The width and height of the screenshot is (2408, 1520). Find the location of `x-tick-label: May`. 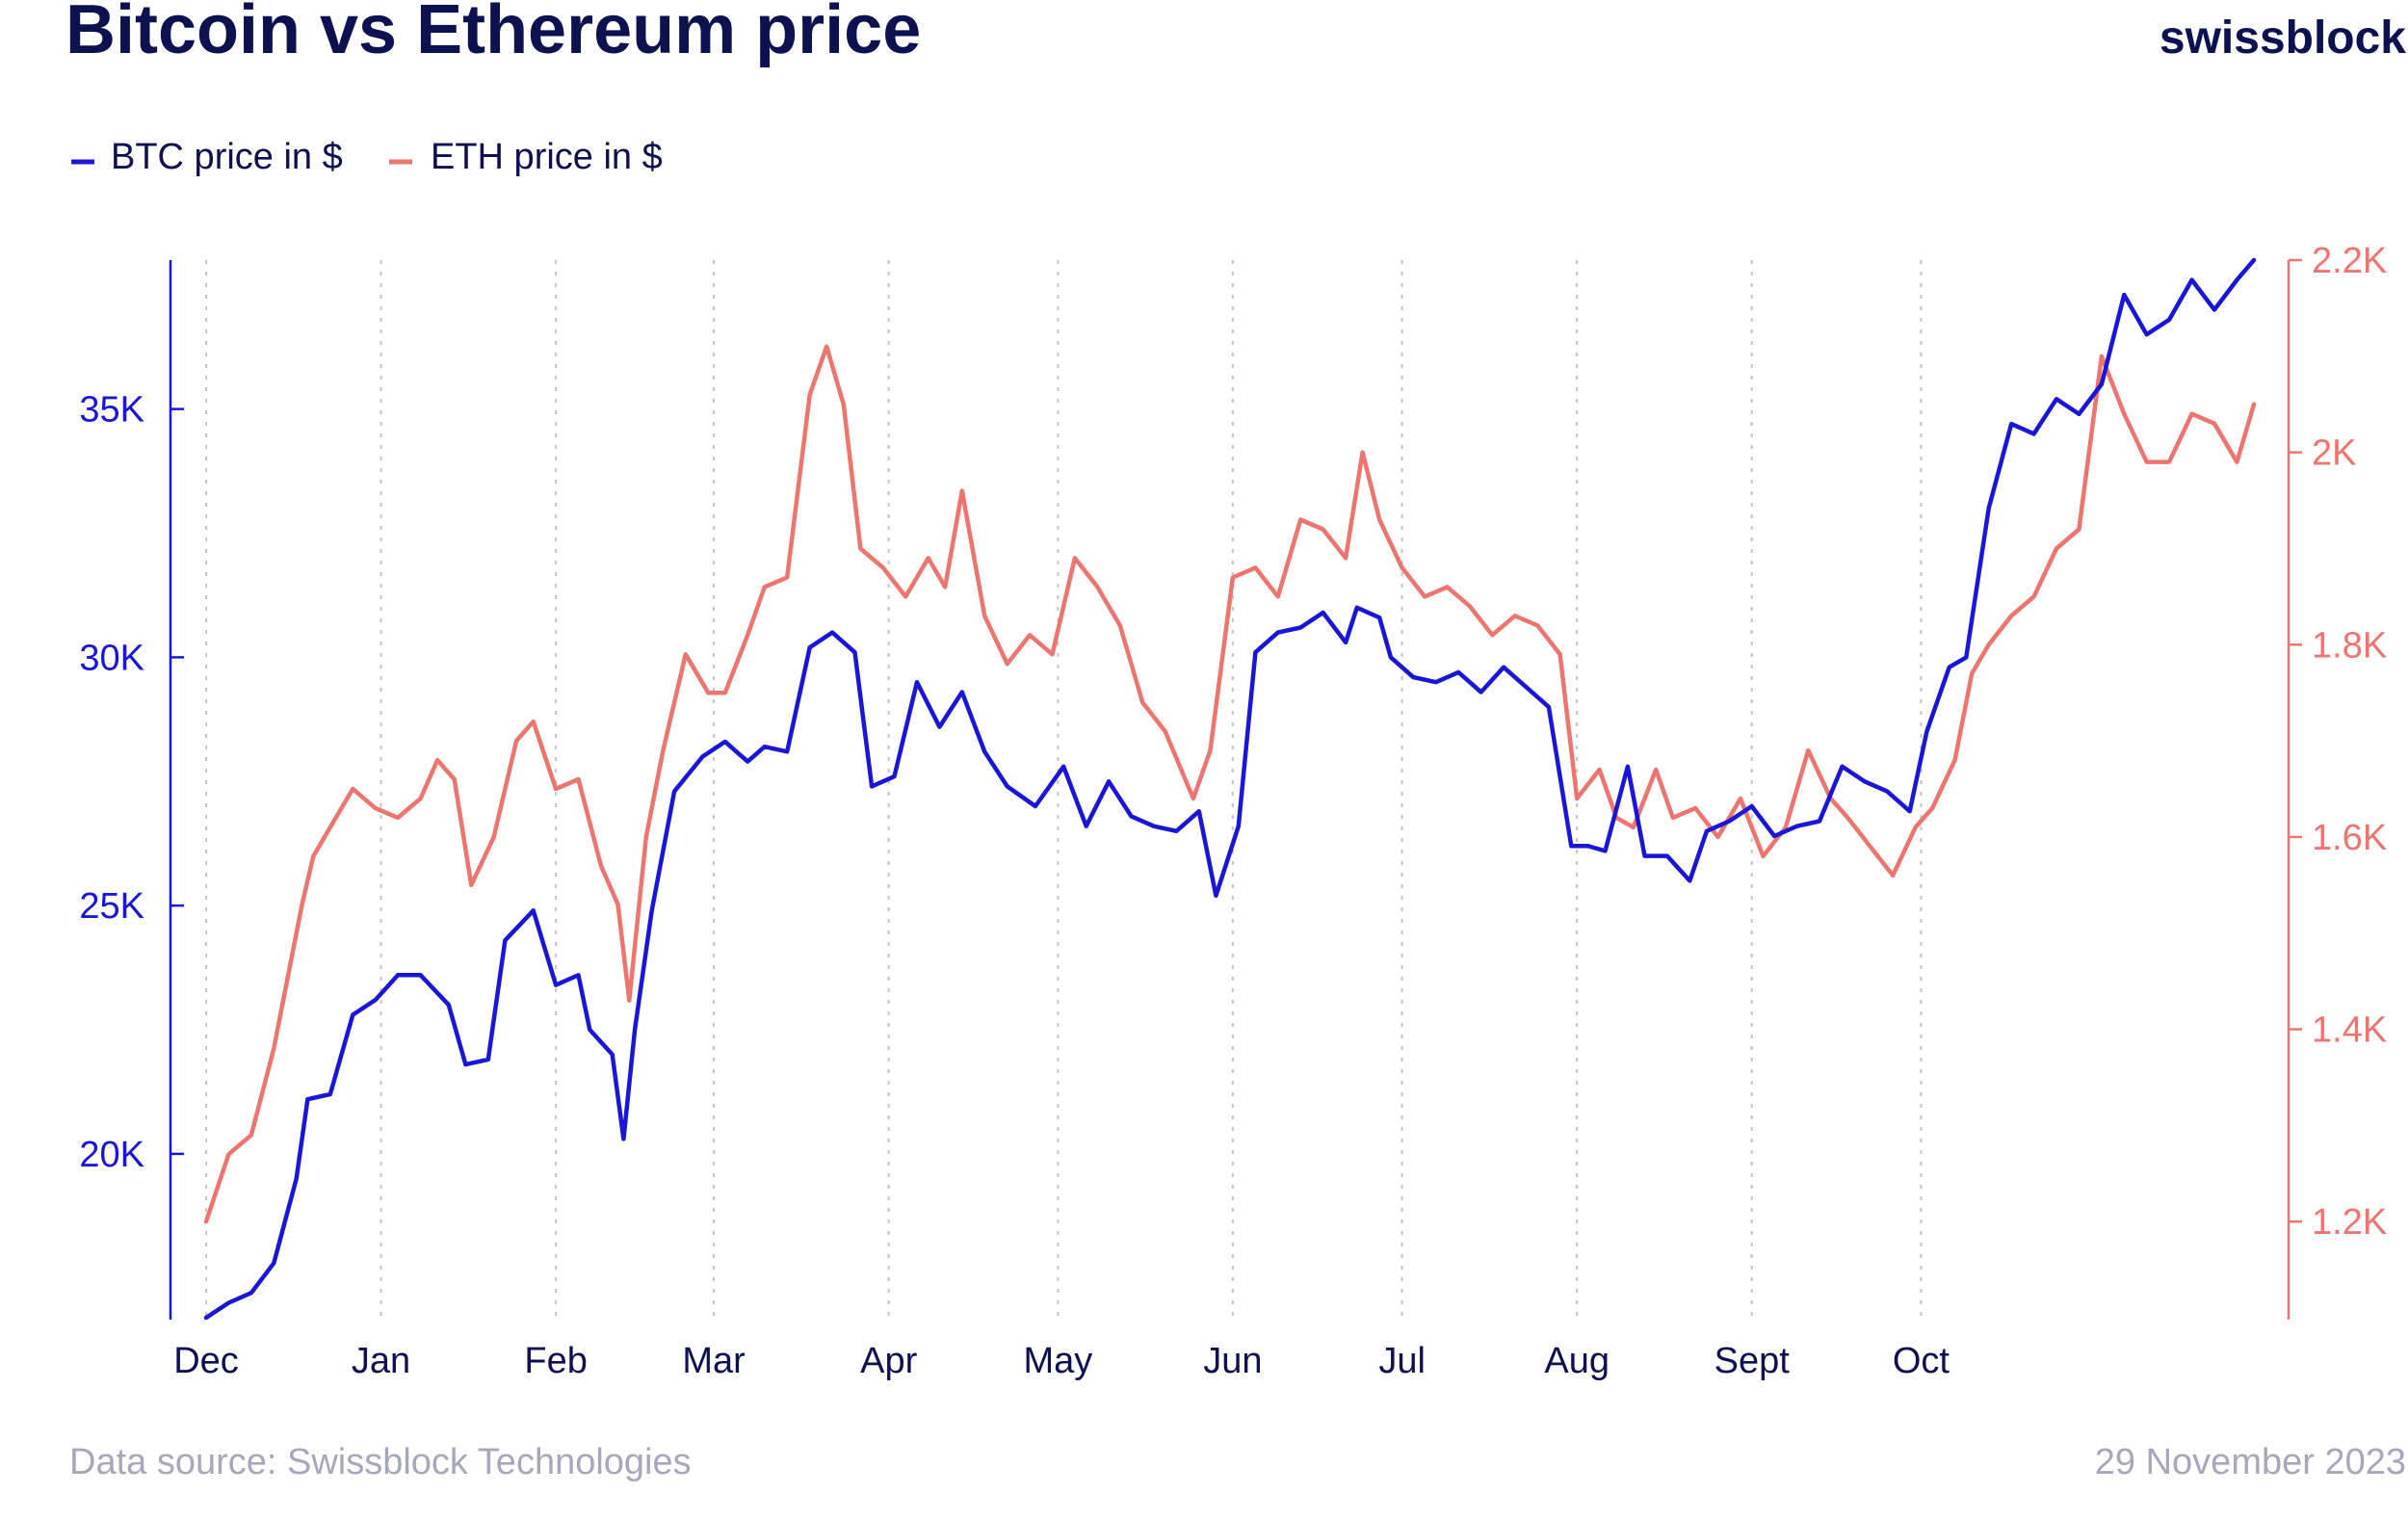

x-tick-label: May is located at coordinates (1057, 1361).